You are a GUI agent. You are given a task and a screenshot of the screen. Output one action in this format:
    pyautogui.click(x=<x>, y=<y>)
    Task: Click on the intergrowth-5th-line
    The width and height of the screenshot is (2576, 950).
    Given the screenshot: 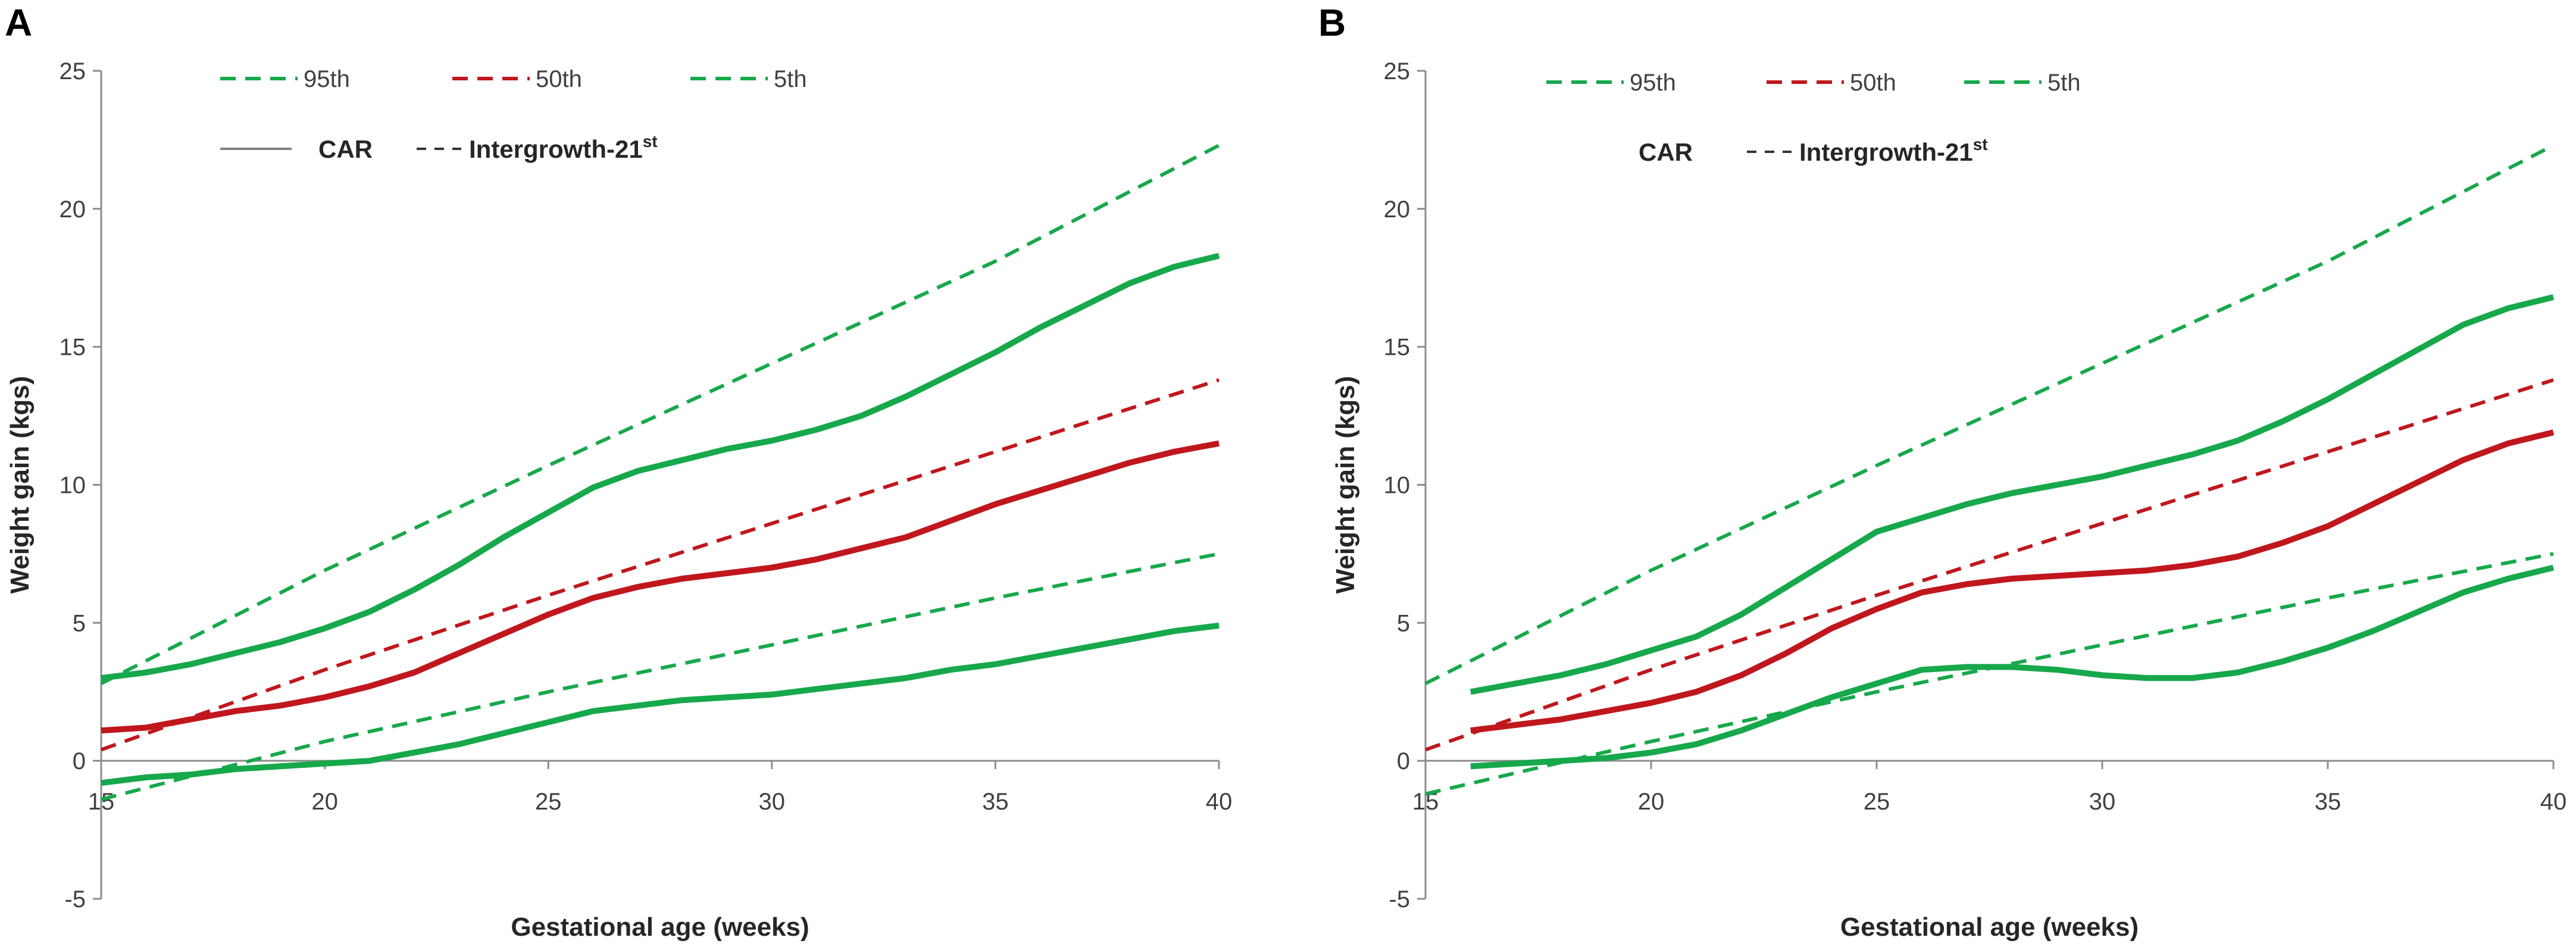 What is the action you would take?
    pyautogui.click(x=660, y=677)
    